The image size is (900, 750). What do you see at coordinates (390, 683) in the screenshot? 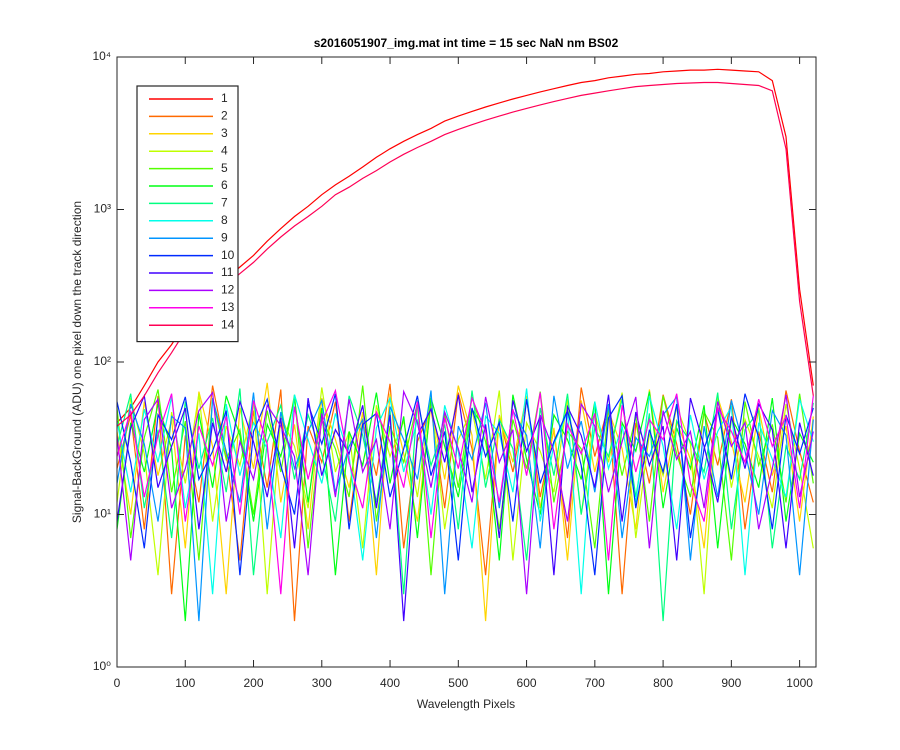
I see `x-tick-label: 400` at bounding box center [390, 683].